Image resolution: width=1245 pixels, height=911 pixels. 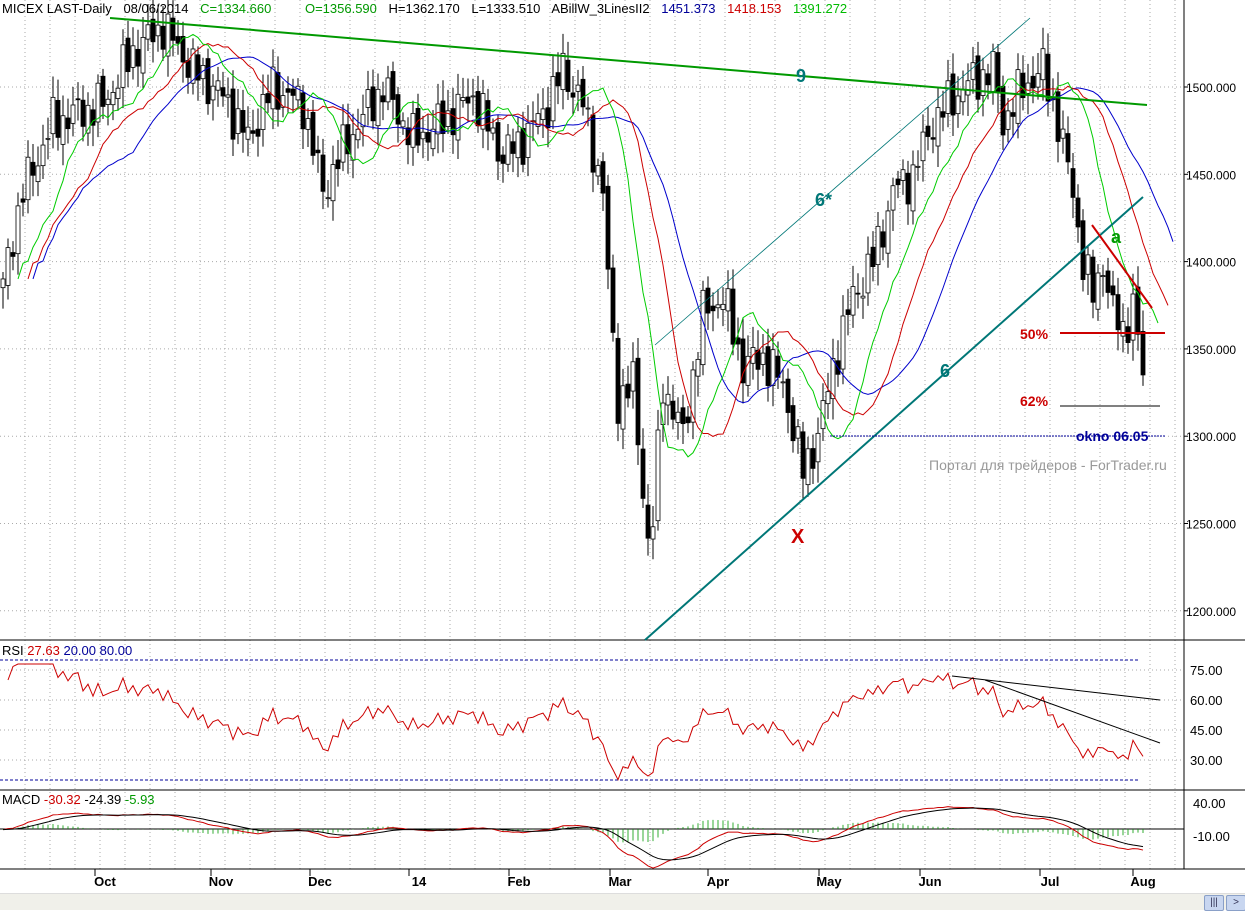 What do you see at coordinates (1206, 730) in the screenshot?
I see `rsi-tick-label: 45.00` at bounding box center [1206, 730].